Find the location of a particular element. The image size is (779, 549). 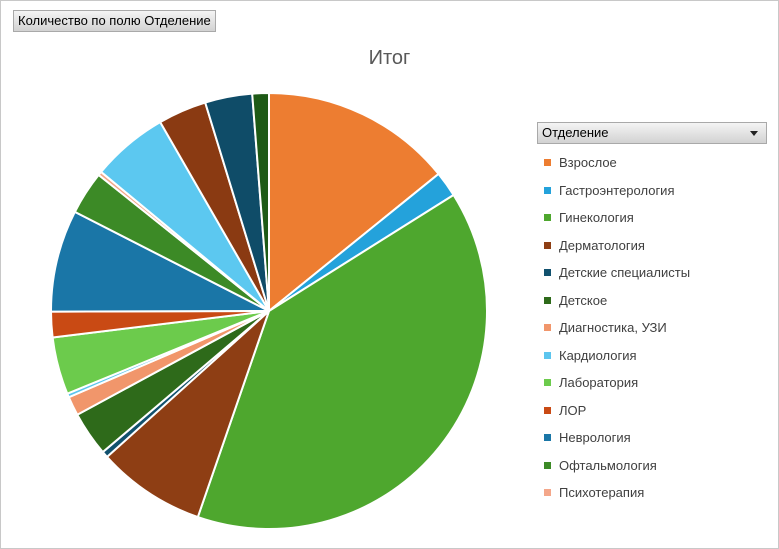

dropdown-arrow-icon is located at coordinates (754, 133).